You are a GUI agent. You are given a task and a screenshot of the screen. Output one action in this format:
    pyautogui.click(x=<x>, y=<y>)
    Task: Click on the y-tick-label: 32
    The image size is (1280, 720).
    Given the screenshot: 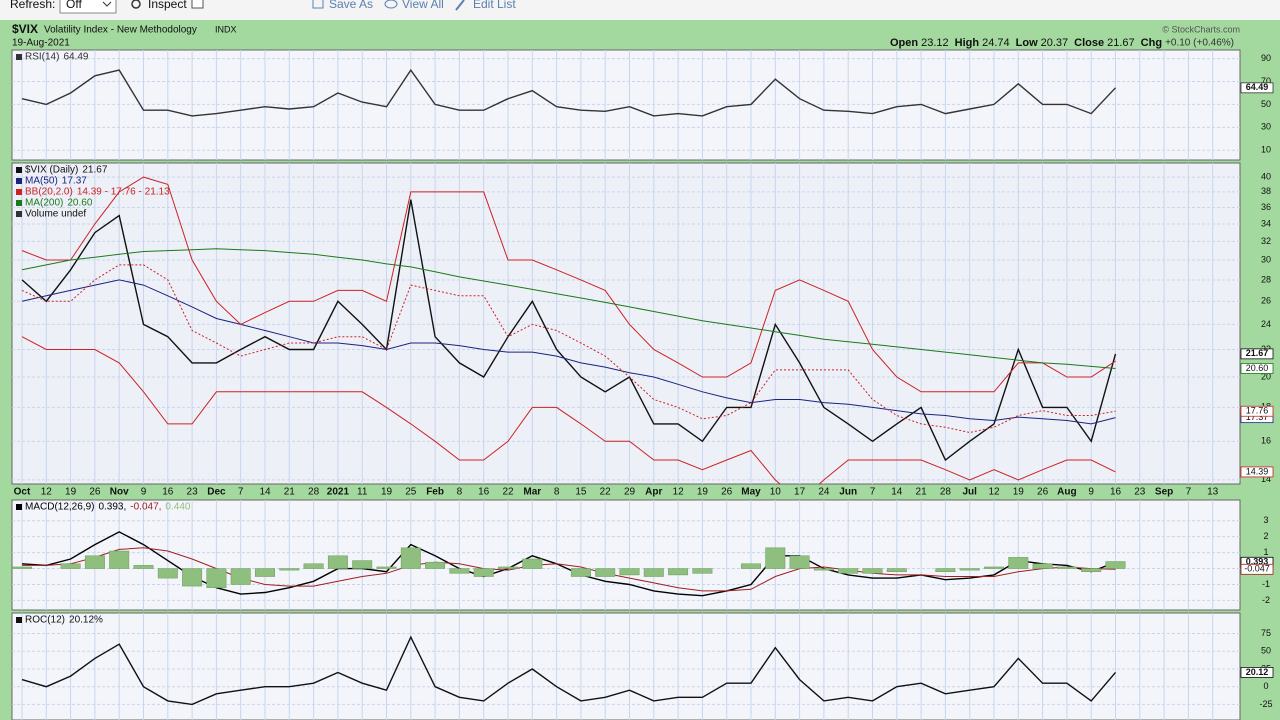 What is the action you would take?
    pyautogui.click(x=1266, y=241)
    